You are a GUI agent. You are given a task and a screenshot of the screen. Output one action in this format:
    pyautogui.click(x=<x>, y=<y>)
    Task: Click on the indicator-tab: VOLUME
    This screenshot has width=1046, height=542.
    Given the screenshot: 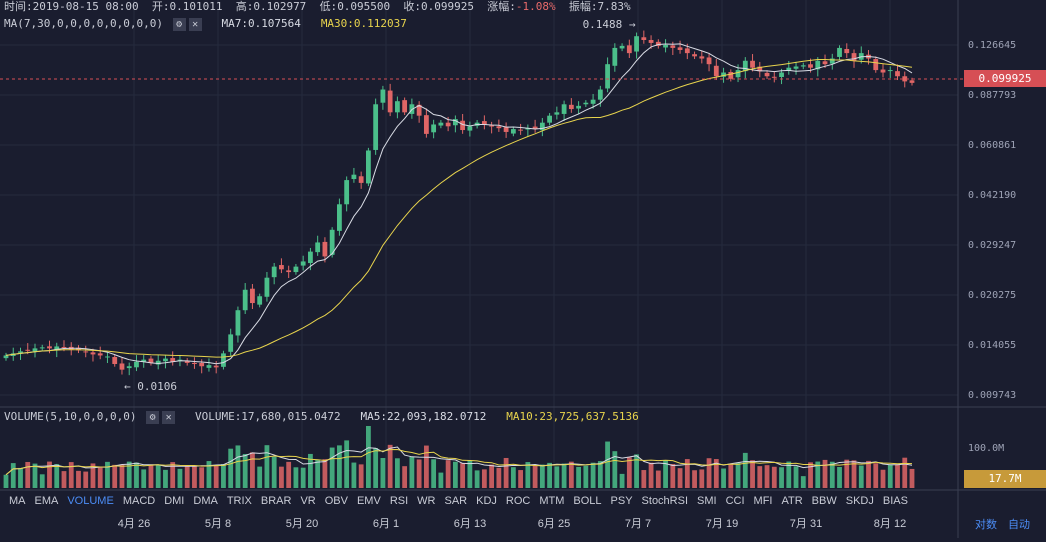 What is the action you would take?
    pyautogui.click(x=90, y=501)
    